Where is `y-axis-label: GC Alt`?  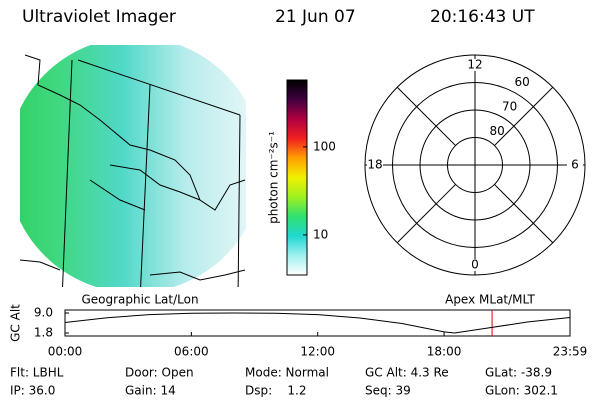
y-axis-label: GC Alt is located at coordinates (16, 323).